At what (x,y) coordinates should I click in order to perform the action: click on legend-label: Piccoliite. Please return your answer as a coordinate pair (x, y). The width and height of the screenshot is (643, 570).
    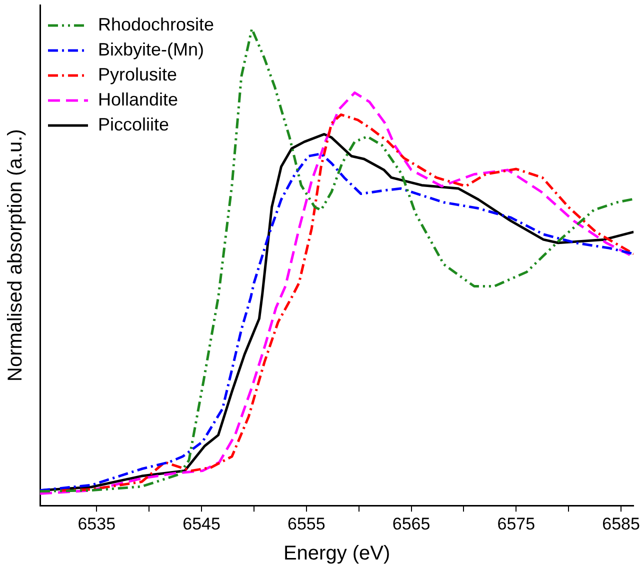
    Looking at the image, I should click on (134, 124).